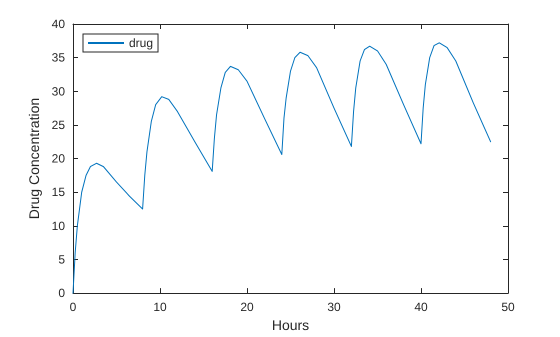  I want to click on y-tick-label: 0, so click(62, 293).